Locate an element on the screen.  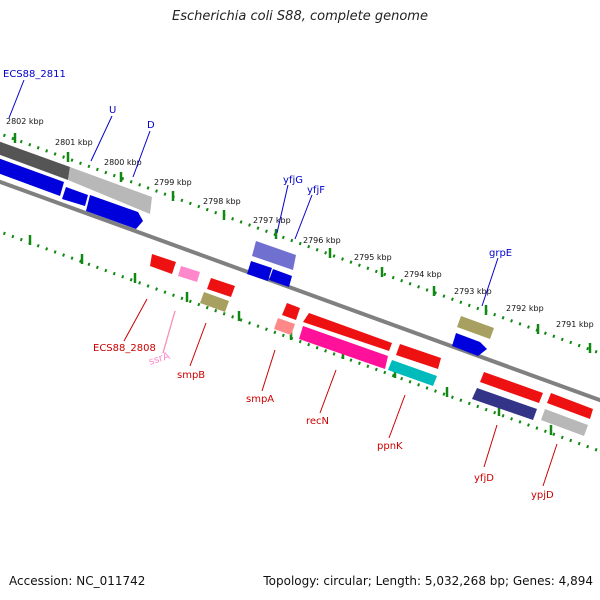
kbp-label: 2793 kbp is located at coordinates (473, 291).